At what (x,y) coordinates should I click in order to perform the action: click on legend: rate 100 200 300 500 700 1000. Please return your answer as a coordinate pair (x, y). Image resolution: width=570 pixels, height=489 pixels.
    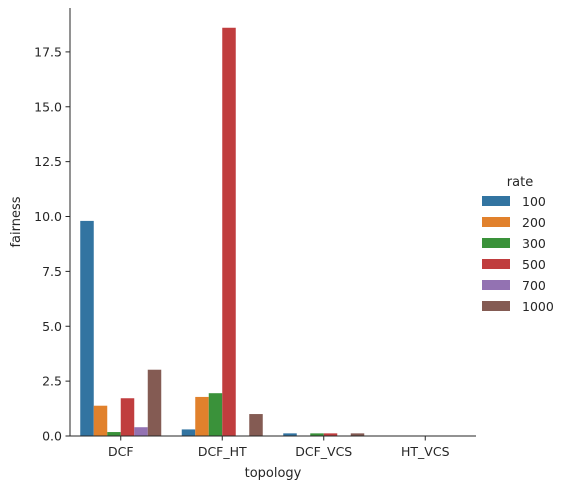
    Looking at the image, I should click on (518, 244).